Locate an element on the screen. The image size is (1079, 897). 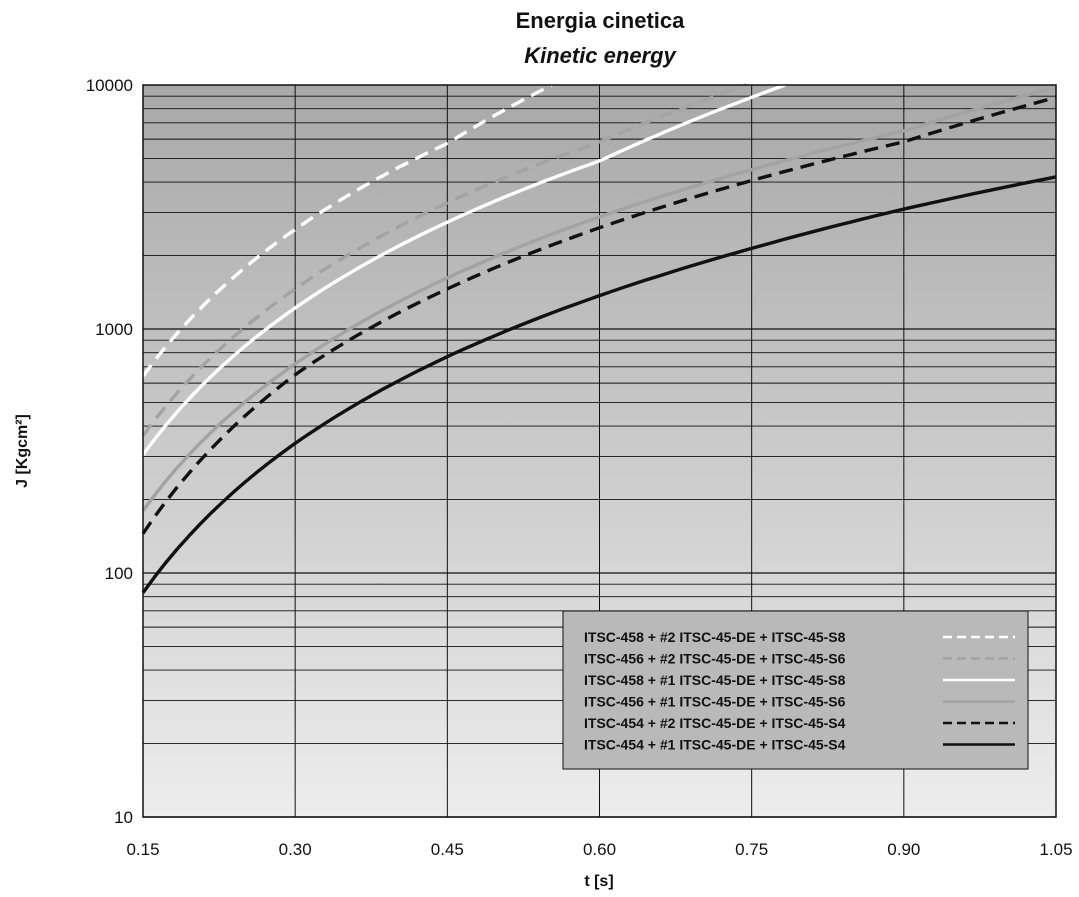
chart-subtitle: Kinetic energy is located at coordinates (600, 55).